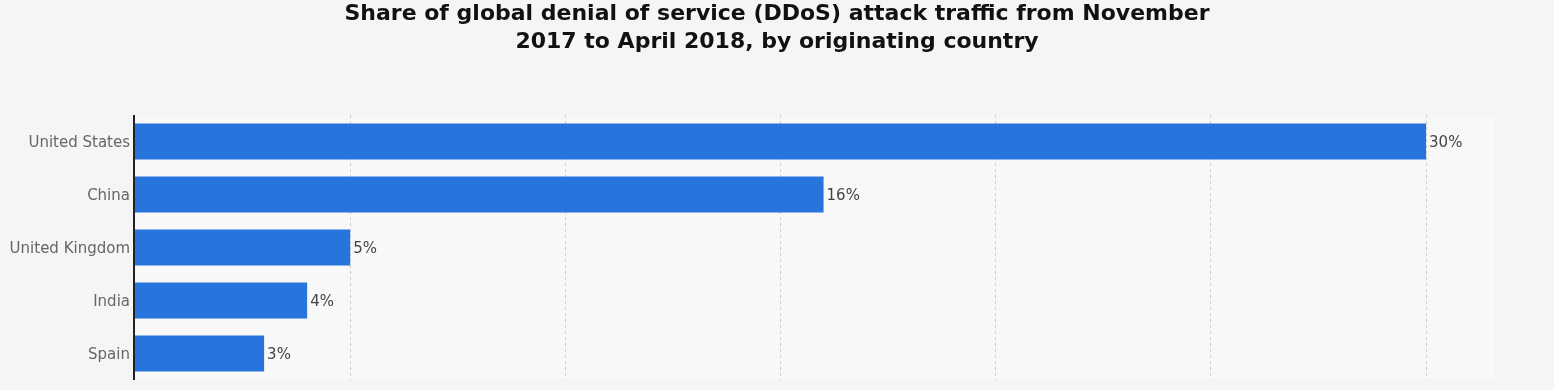 Image resolution: width=1554 pixels, height=390 pixels. What do you see at coordinates (843, 194) in the screenshot?
I see `data-label: 16%` at bounding box center [843, 194].